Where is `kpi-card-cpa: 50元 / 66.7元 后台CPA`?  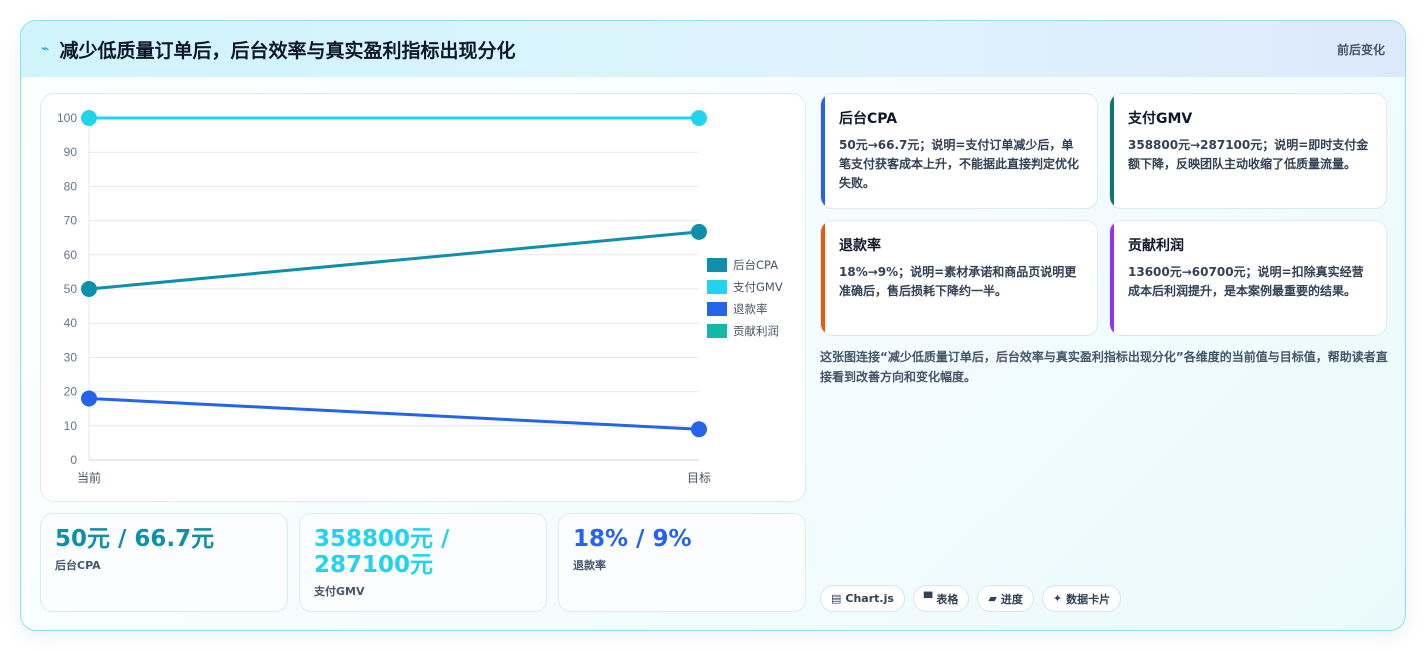 kpi-card-cpa: 50元 / 66.7元 后台CPA is located at coordinates (164, 562).